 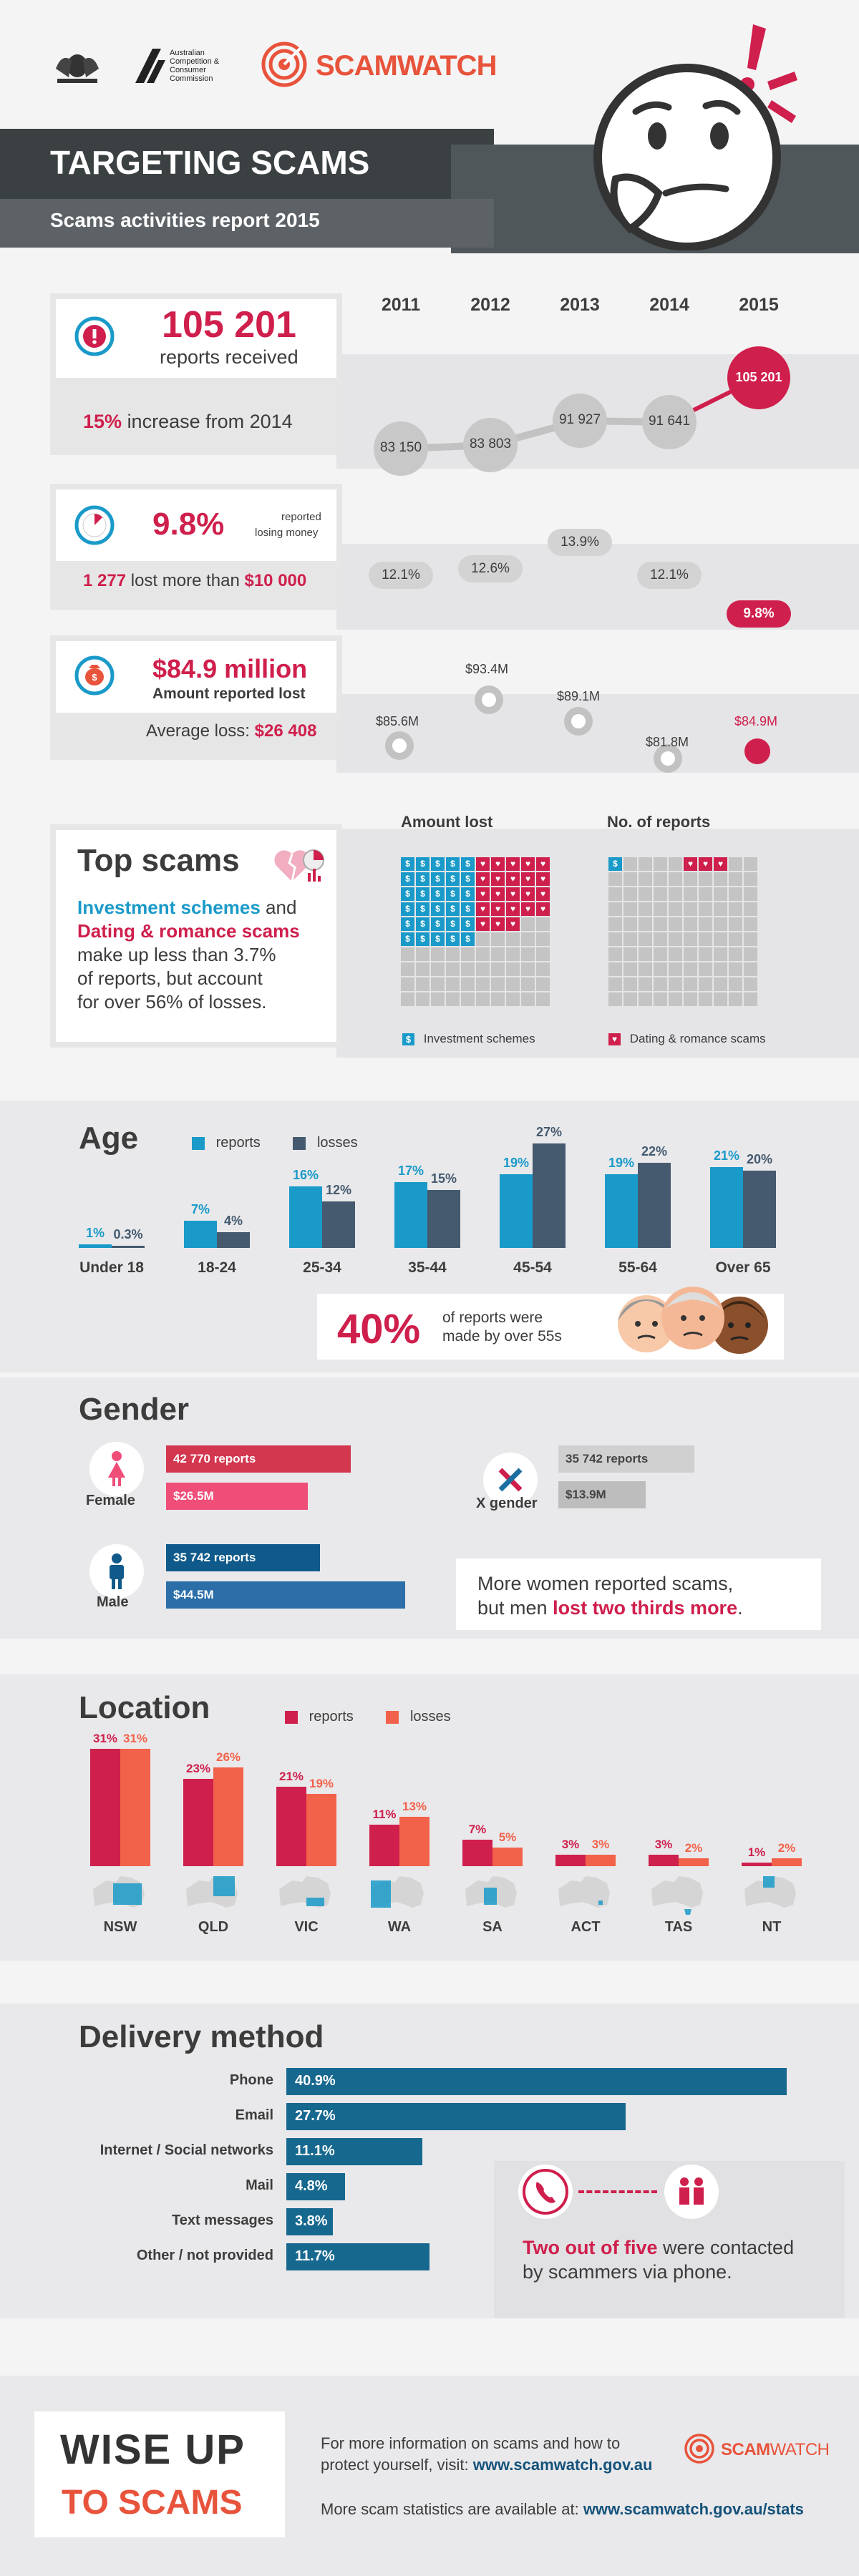 I want to click on location-state-label: ACT, so click(x=586, y=1927).